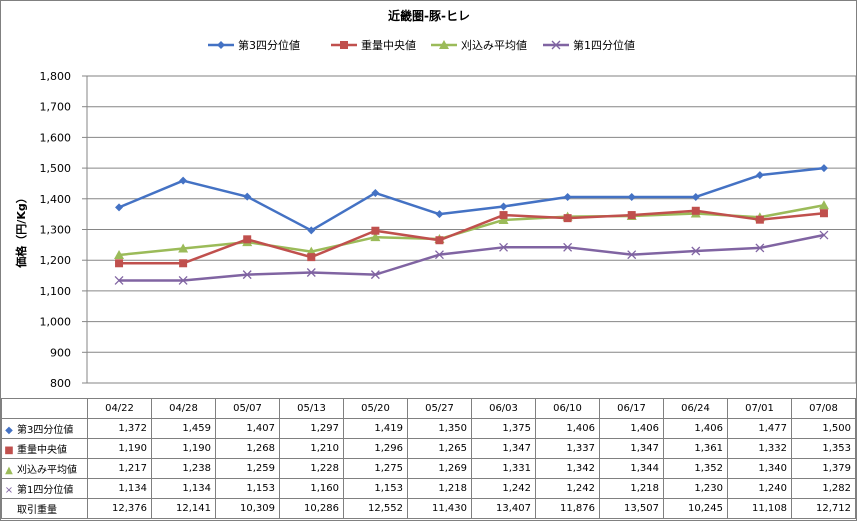 The image size is (857, 521). I want to click on y-tick-label: 1,400, so click(56, 199).